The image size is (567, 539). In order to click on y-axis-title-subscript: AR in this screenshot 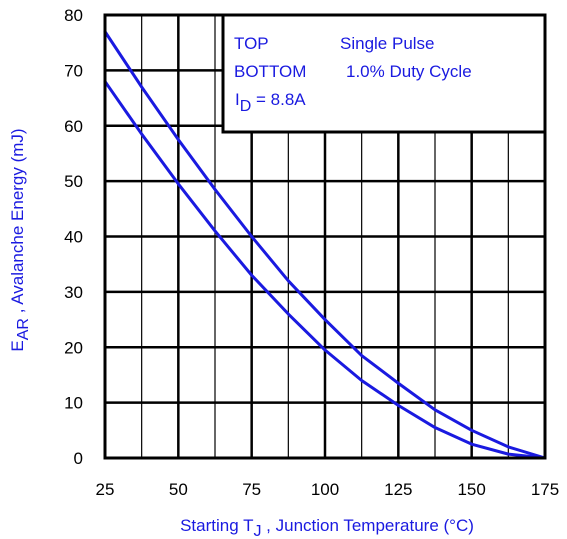, I will do `click(23, 329)`.